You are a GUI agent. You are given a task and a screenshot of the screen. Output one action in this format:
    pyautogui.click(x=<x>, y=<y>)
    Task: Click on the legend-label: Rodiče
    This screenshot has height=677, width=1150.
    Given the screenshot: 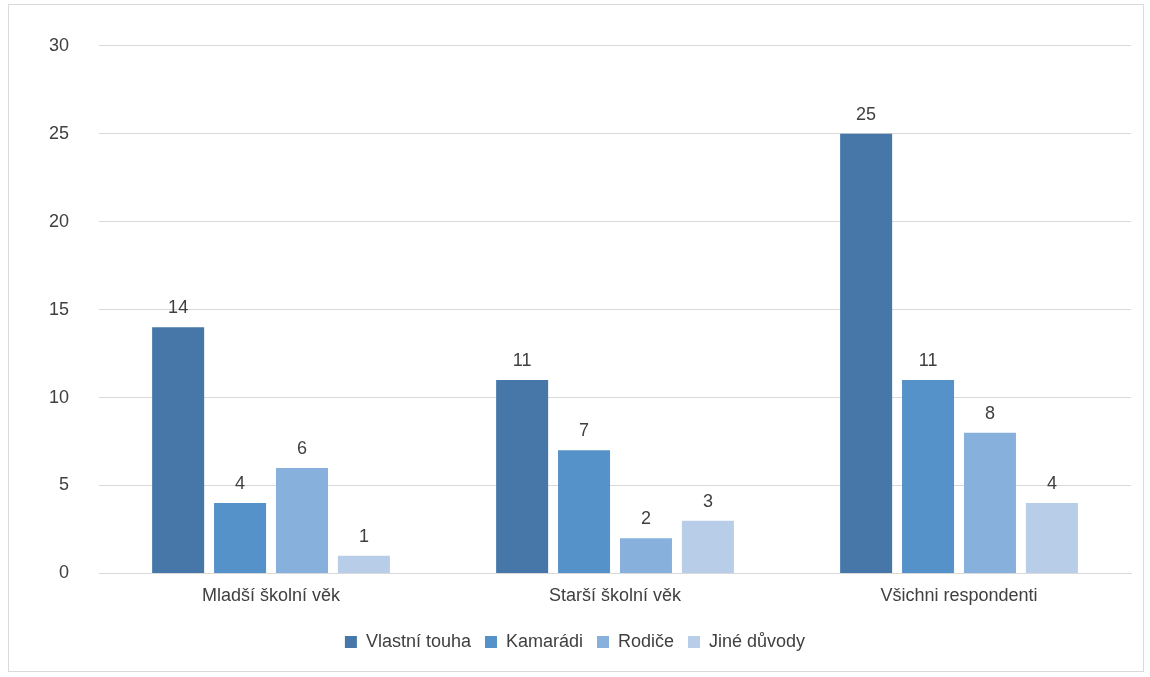 What is the action you would take?
    pyautogui.click(x=646, y=640)
    